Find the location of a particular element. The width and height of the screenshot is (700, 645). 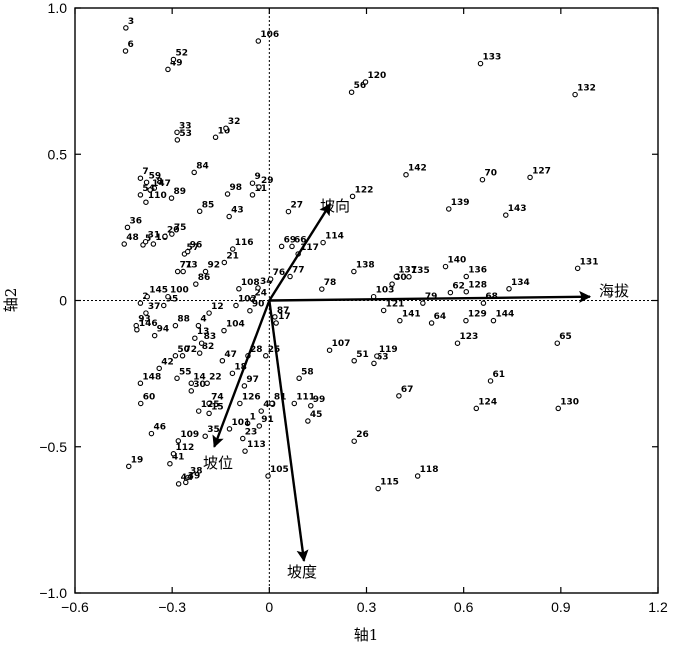

sample-point-label: 91 is located at coordinates (267, 420).